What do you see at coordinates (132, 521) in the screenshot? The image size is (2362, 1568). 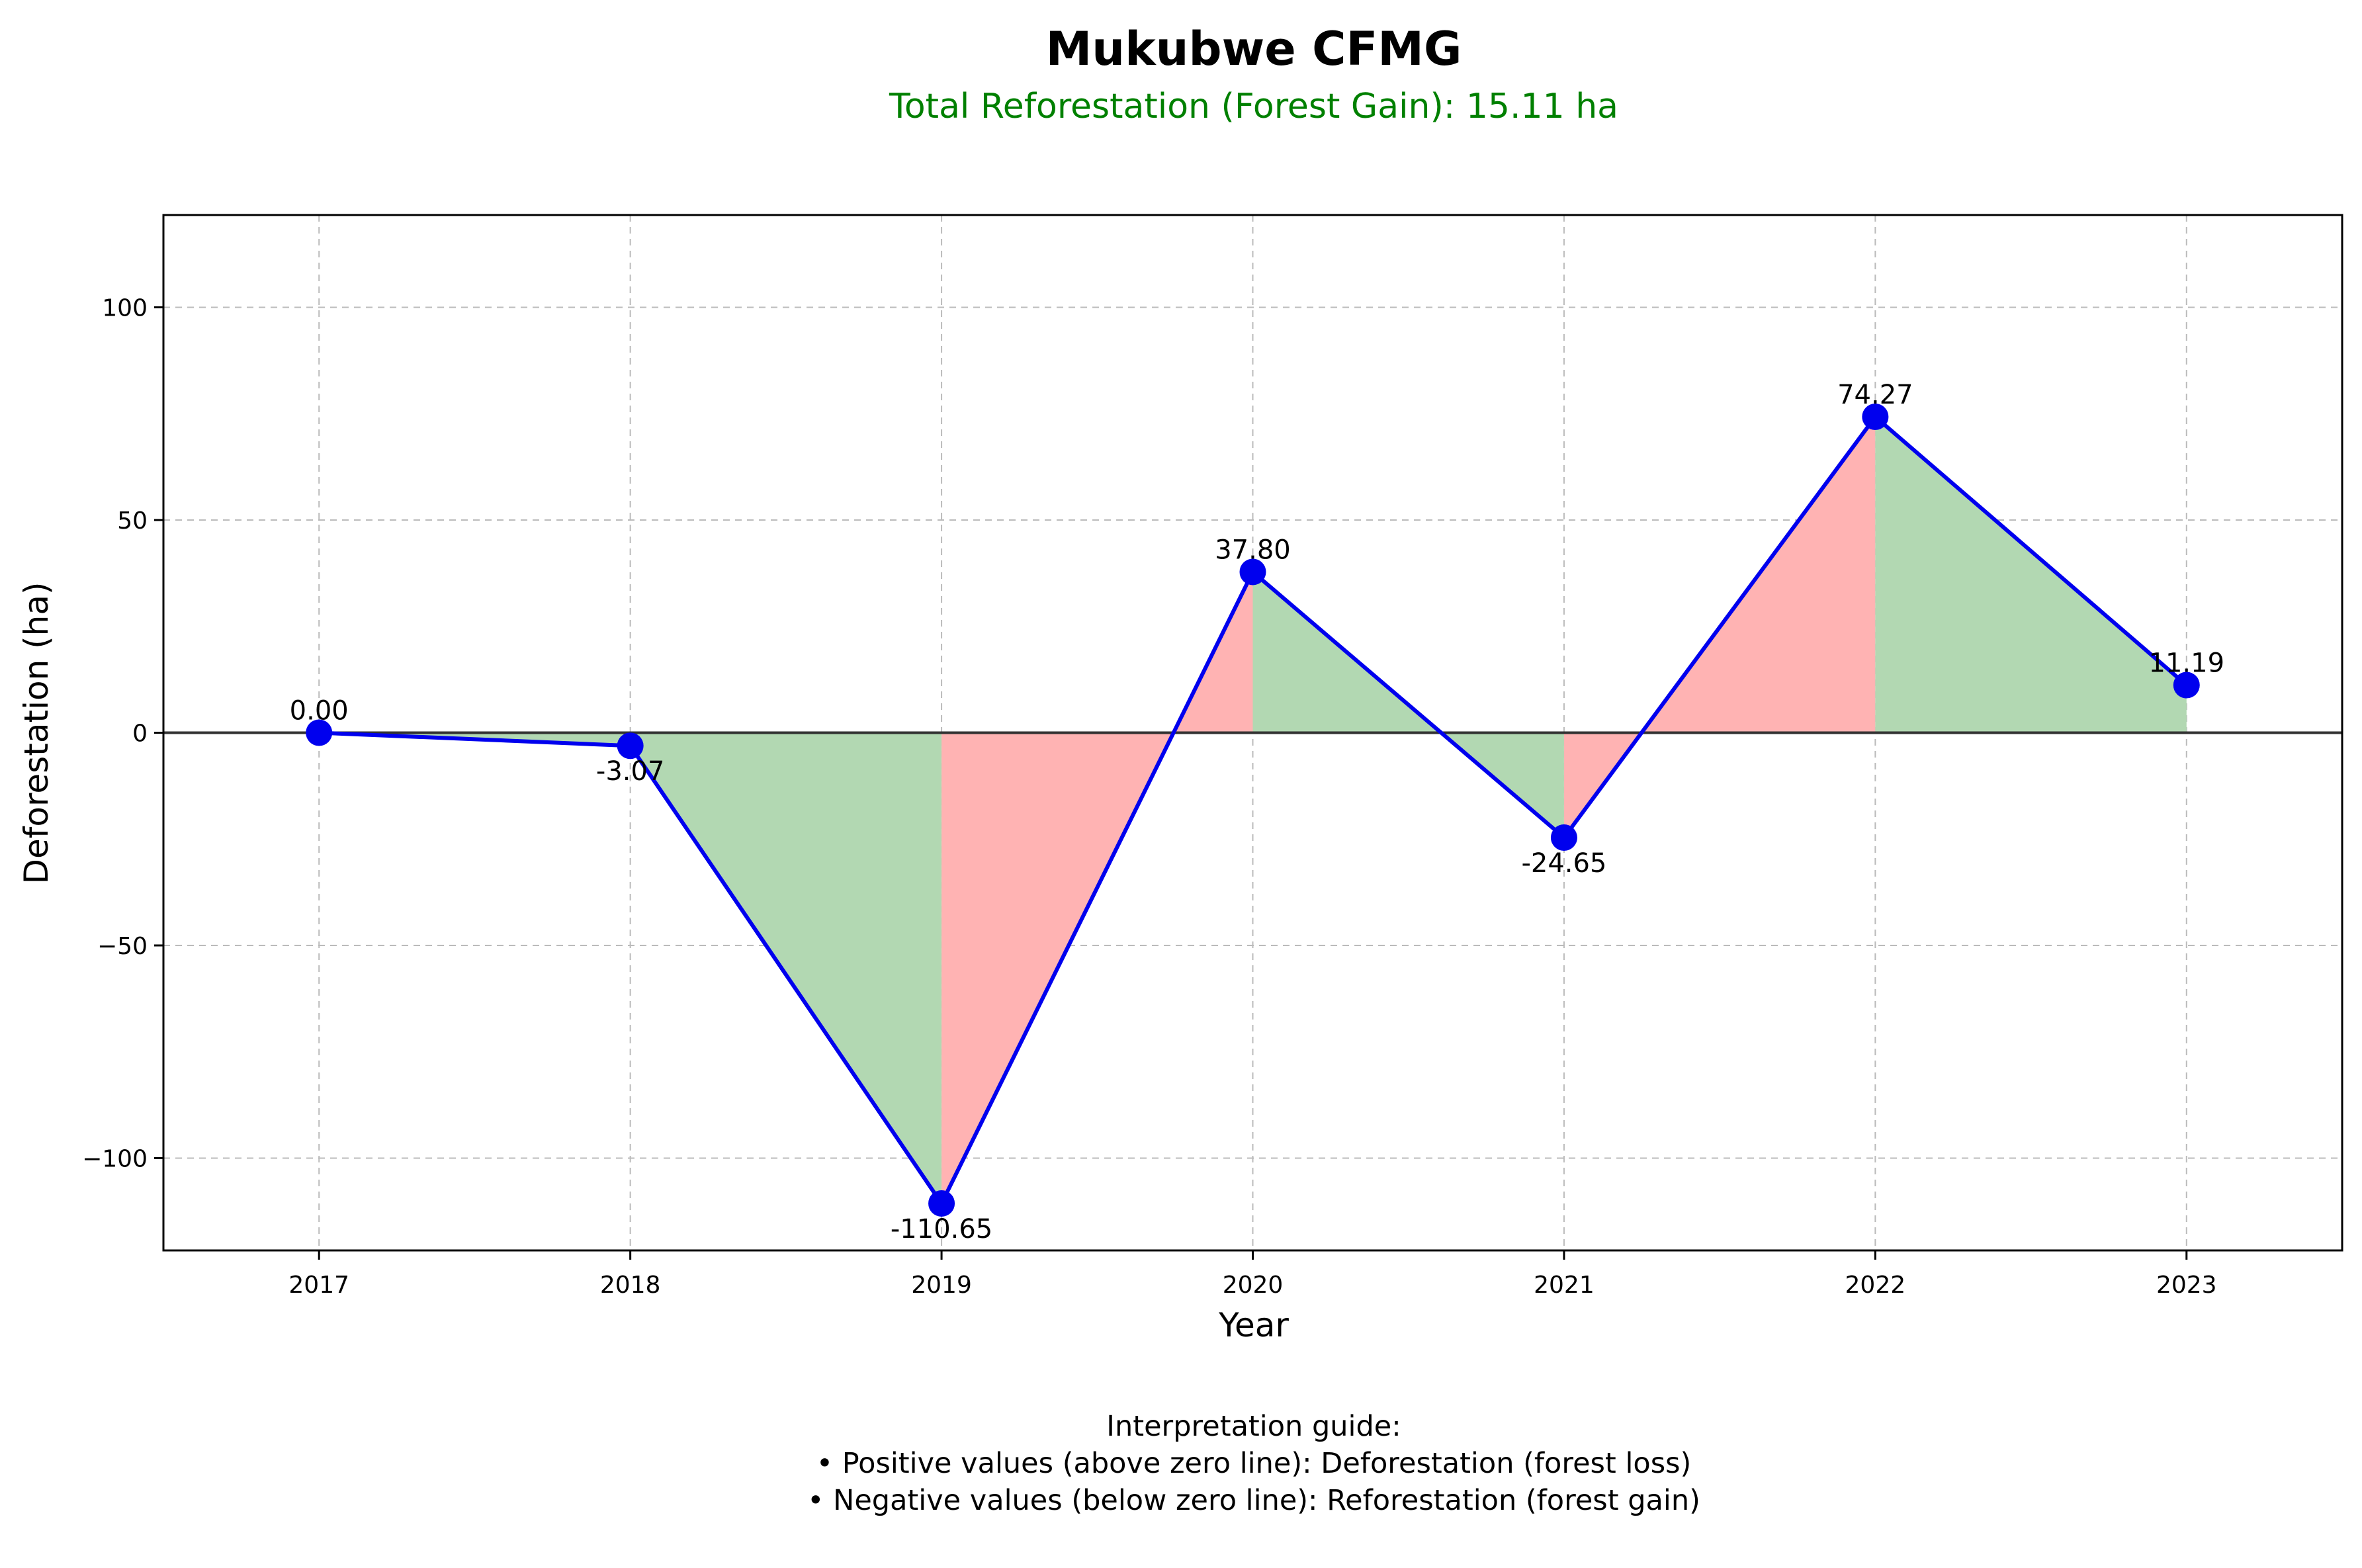 I see `y-tick-label: 50` at bounding box center [132, 521].